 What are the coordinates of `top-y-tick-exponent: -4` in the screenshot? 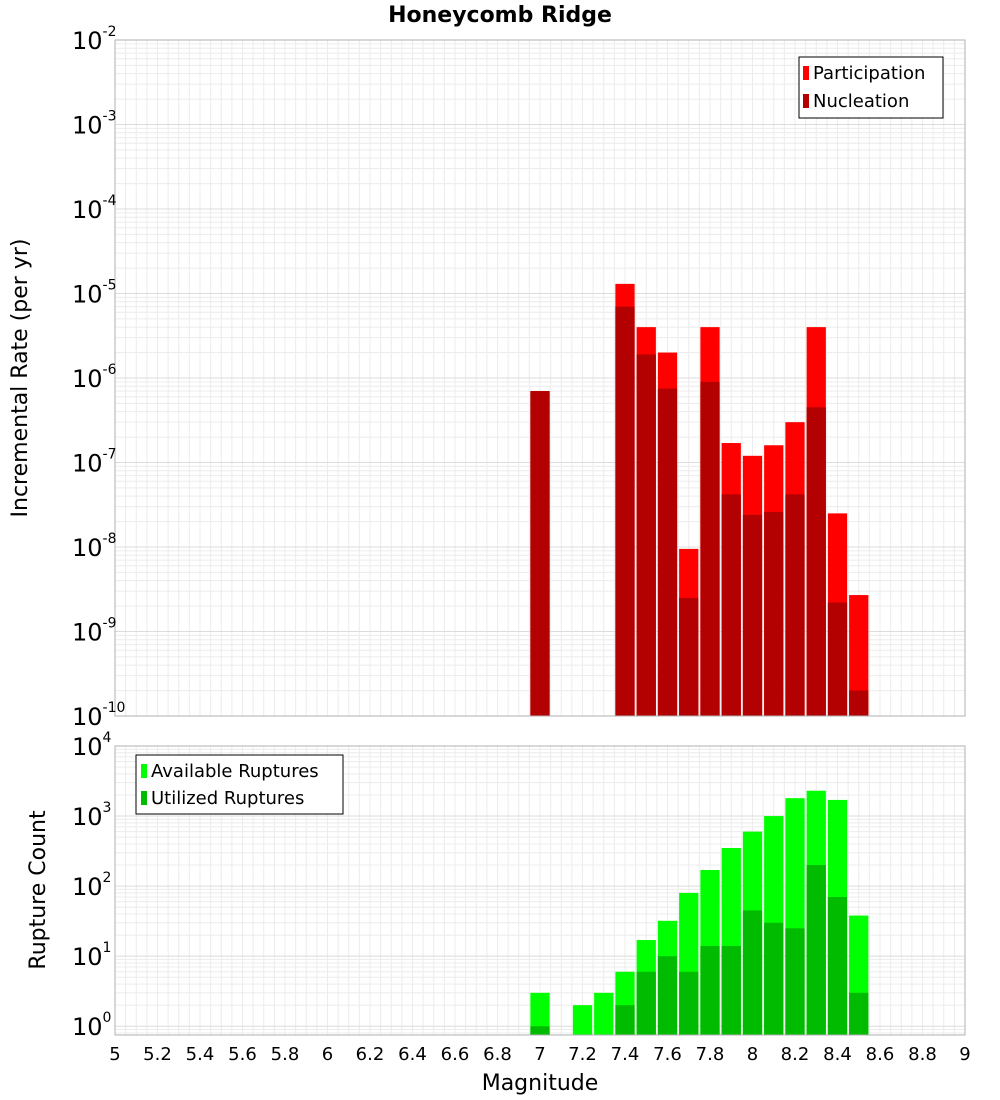 It's located at (110, 201).